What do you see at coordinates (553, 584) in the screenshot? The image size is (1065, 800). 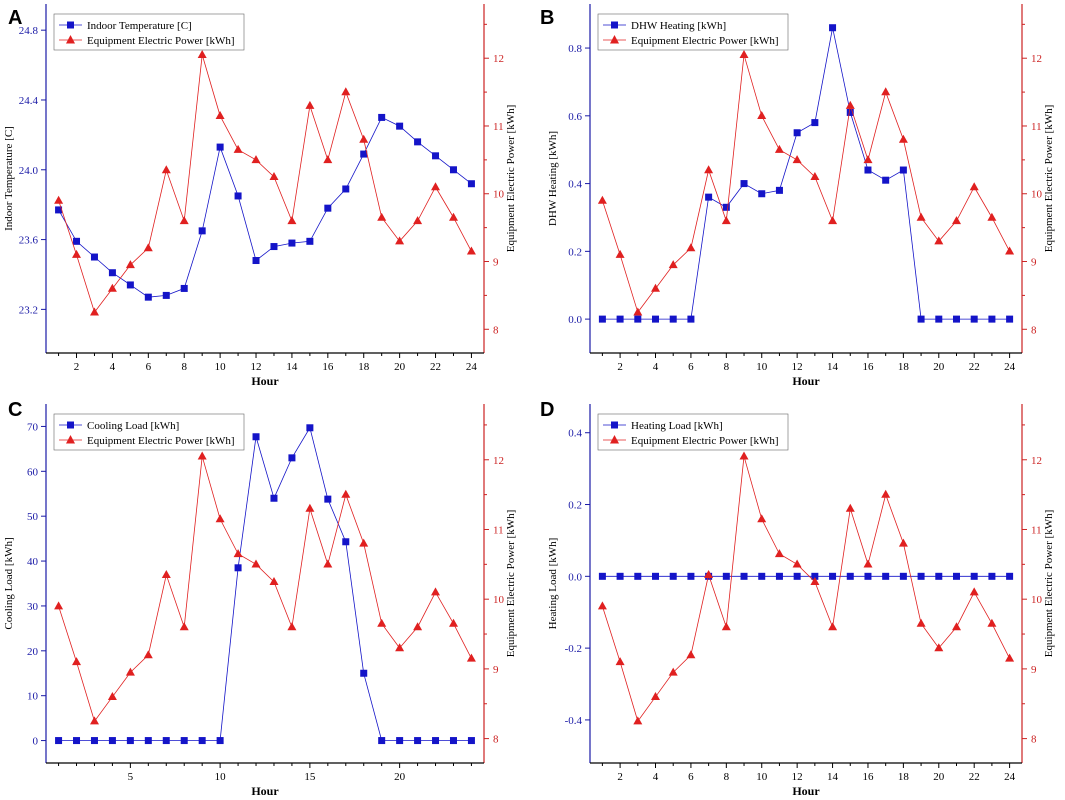 I see `y-left-axis-label: Heating Load [kWh]` at bounding box center [553, 584].